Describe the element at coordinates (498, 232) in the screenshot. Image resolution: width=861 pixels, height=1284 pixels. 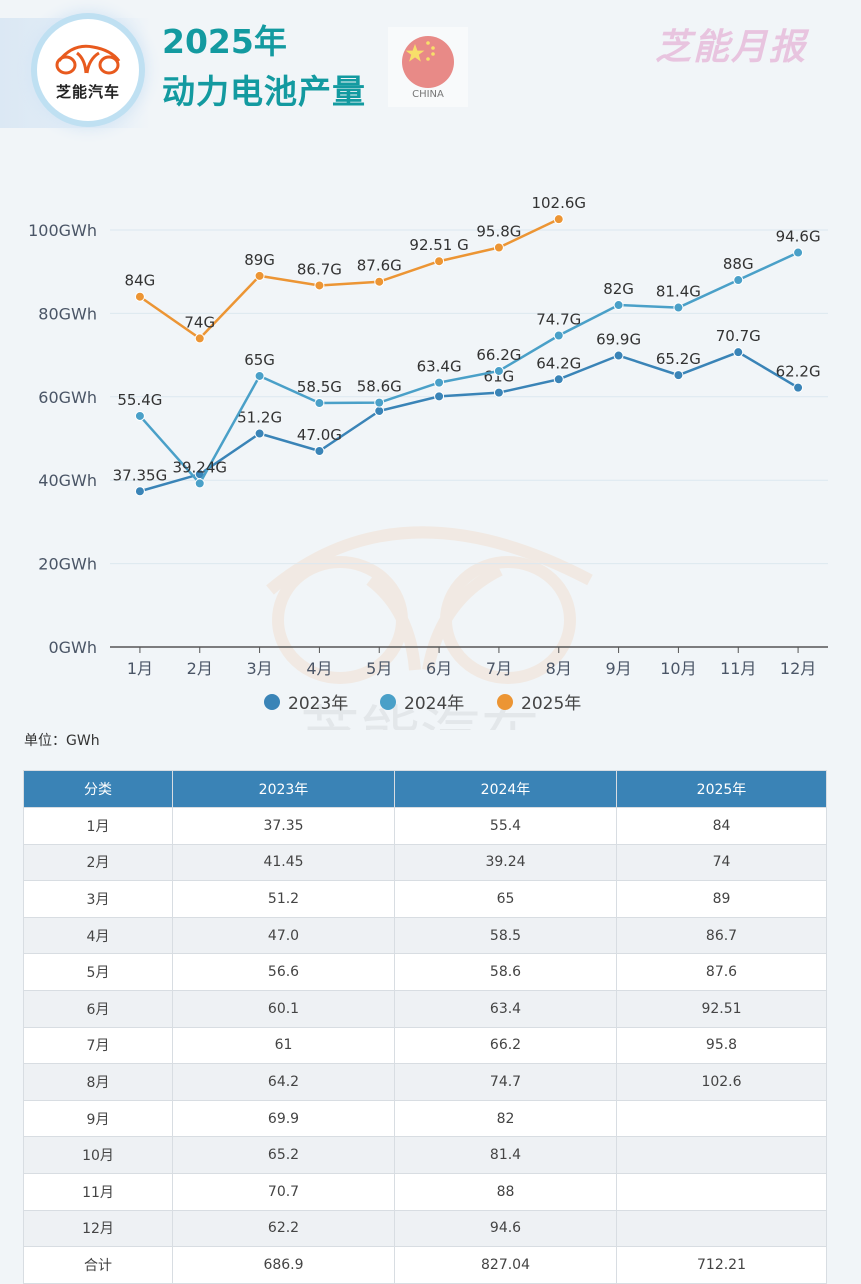
I see `data-label: 95.8G` at that location.